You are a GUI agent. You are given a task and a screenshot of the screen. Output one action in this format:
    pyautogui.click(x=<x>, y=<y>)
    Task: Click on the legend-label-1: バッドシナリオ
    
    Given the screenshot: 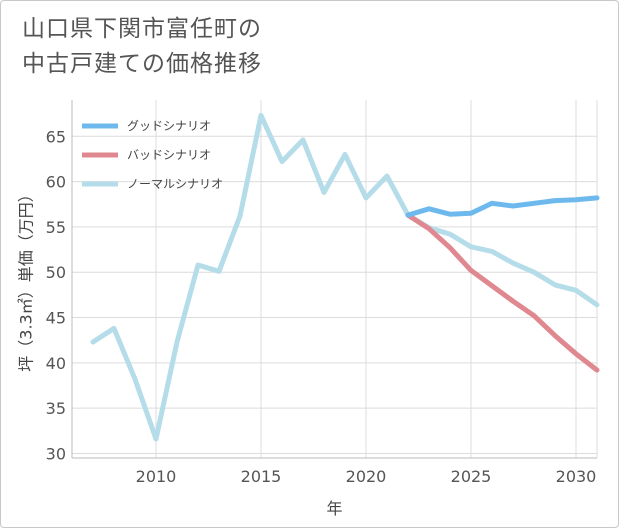 What is the action you would take?
    pyautogui.click(x=169, y=155)
    